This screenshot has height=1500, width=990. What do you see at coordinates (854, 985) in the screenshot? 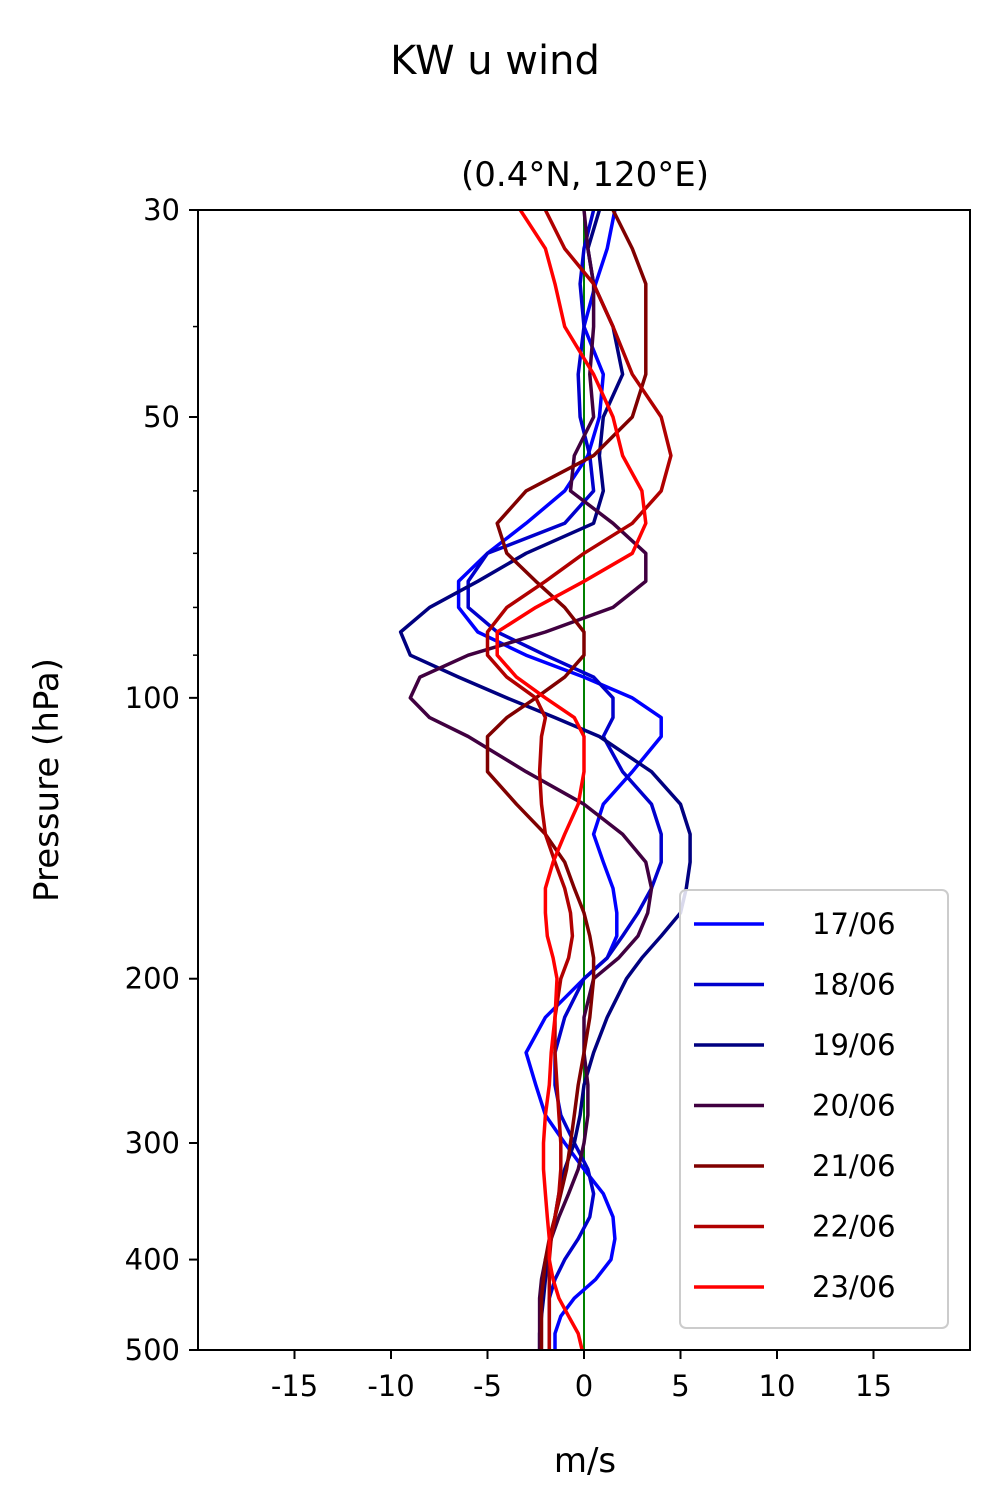
I see `legend-label: 18/06` at bounding box center [854, 985].